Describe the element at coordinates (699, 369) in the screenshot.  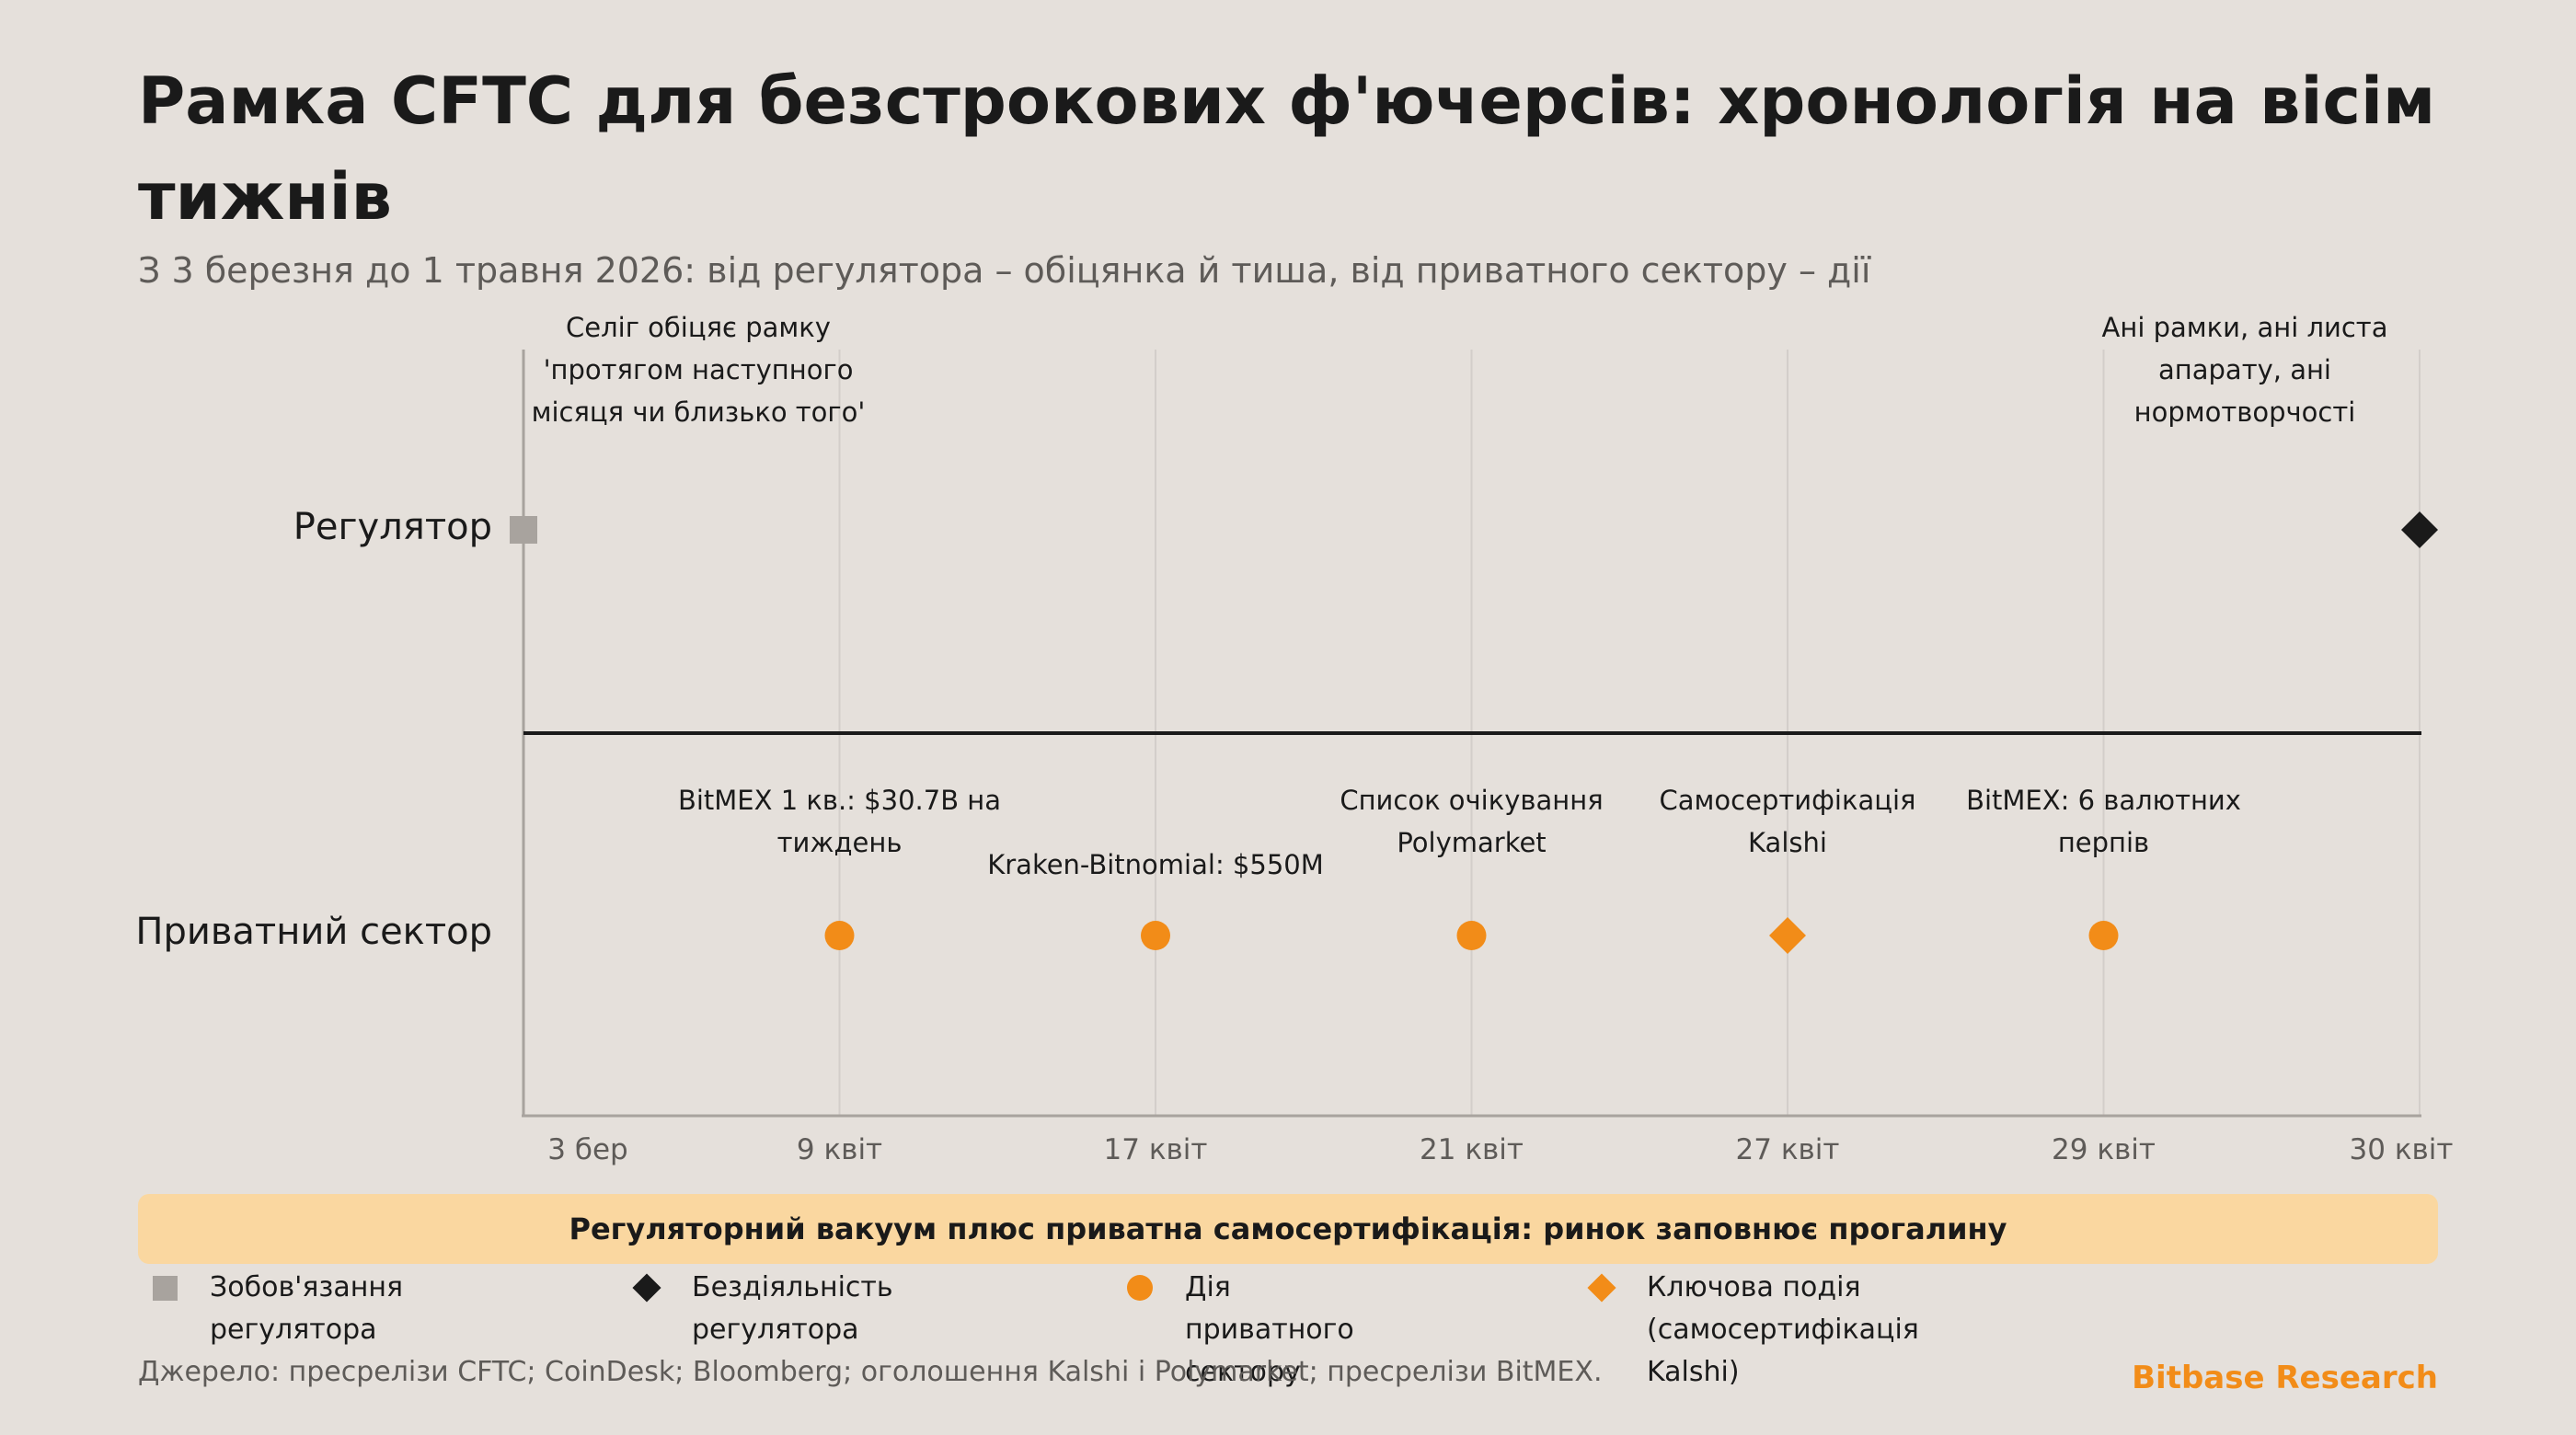
I see `event-annotation: 'протягом наступного` at that location.